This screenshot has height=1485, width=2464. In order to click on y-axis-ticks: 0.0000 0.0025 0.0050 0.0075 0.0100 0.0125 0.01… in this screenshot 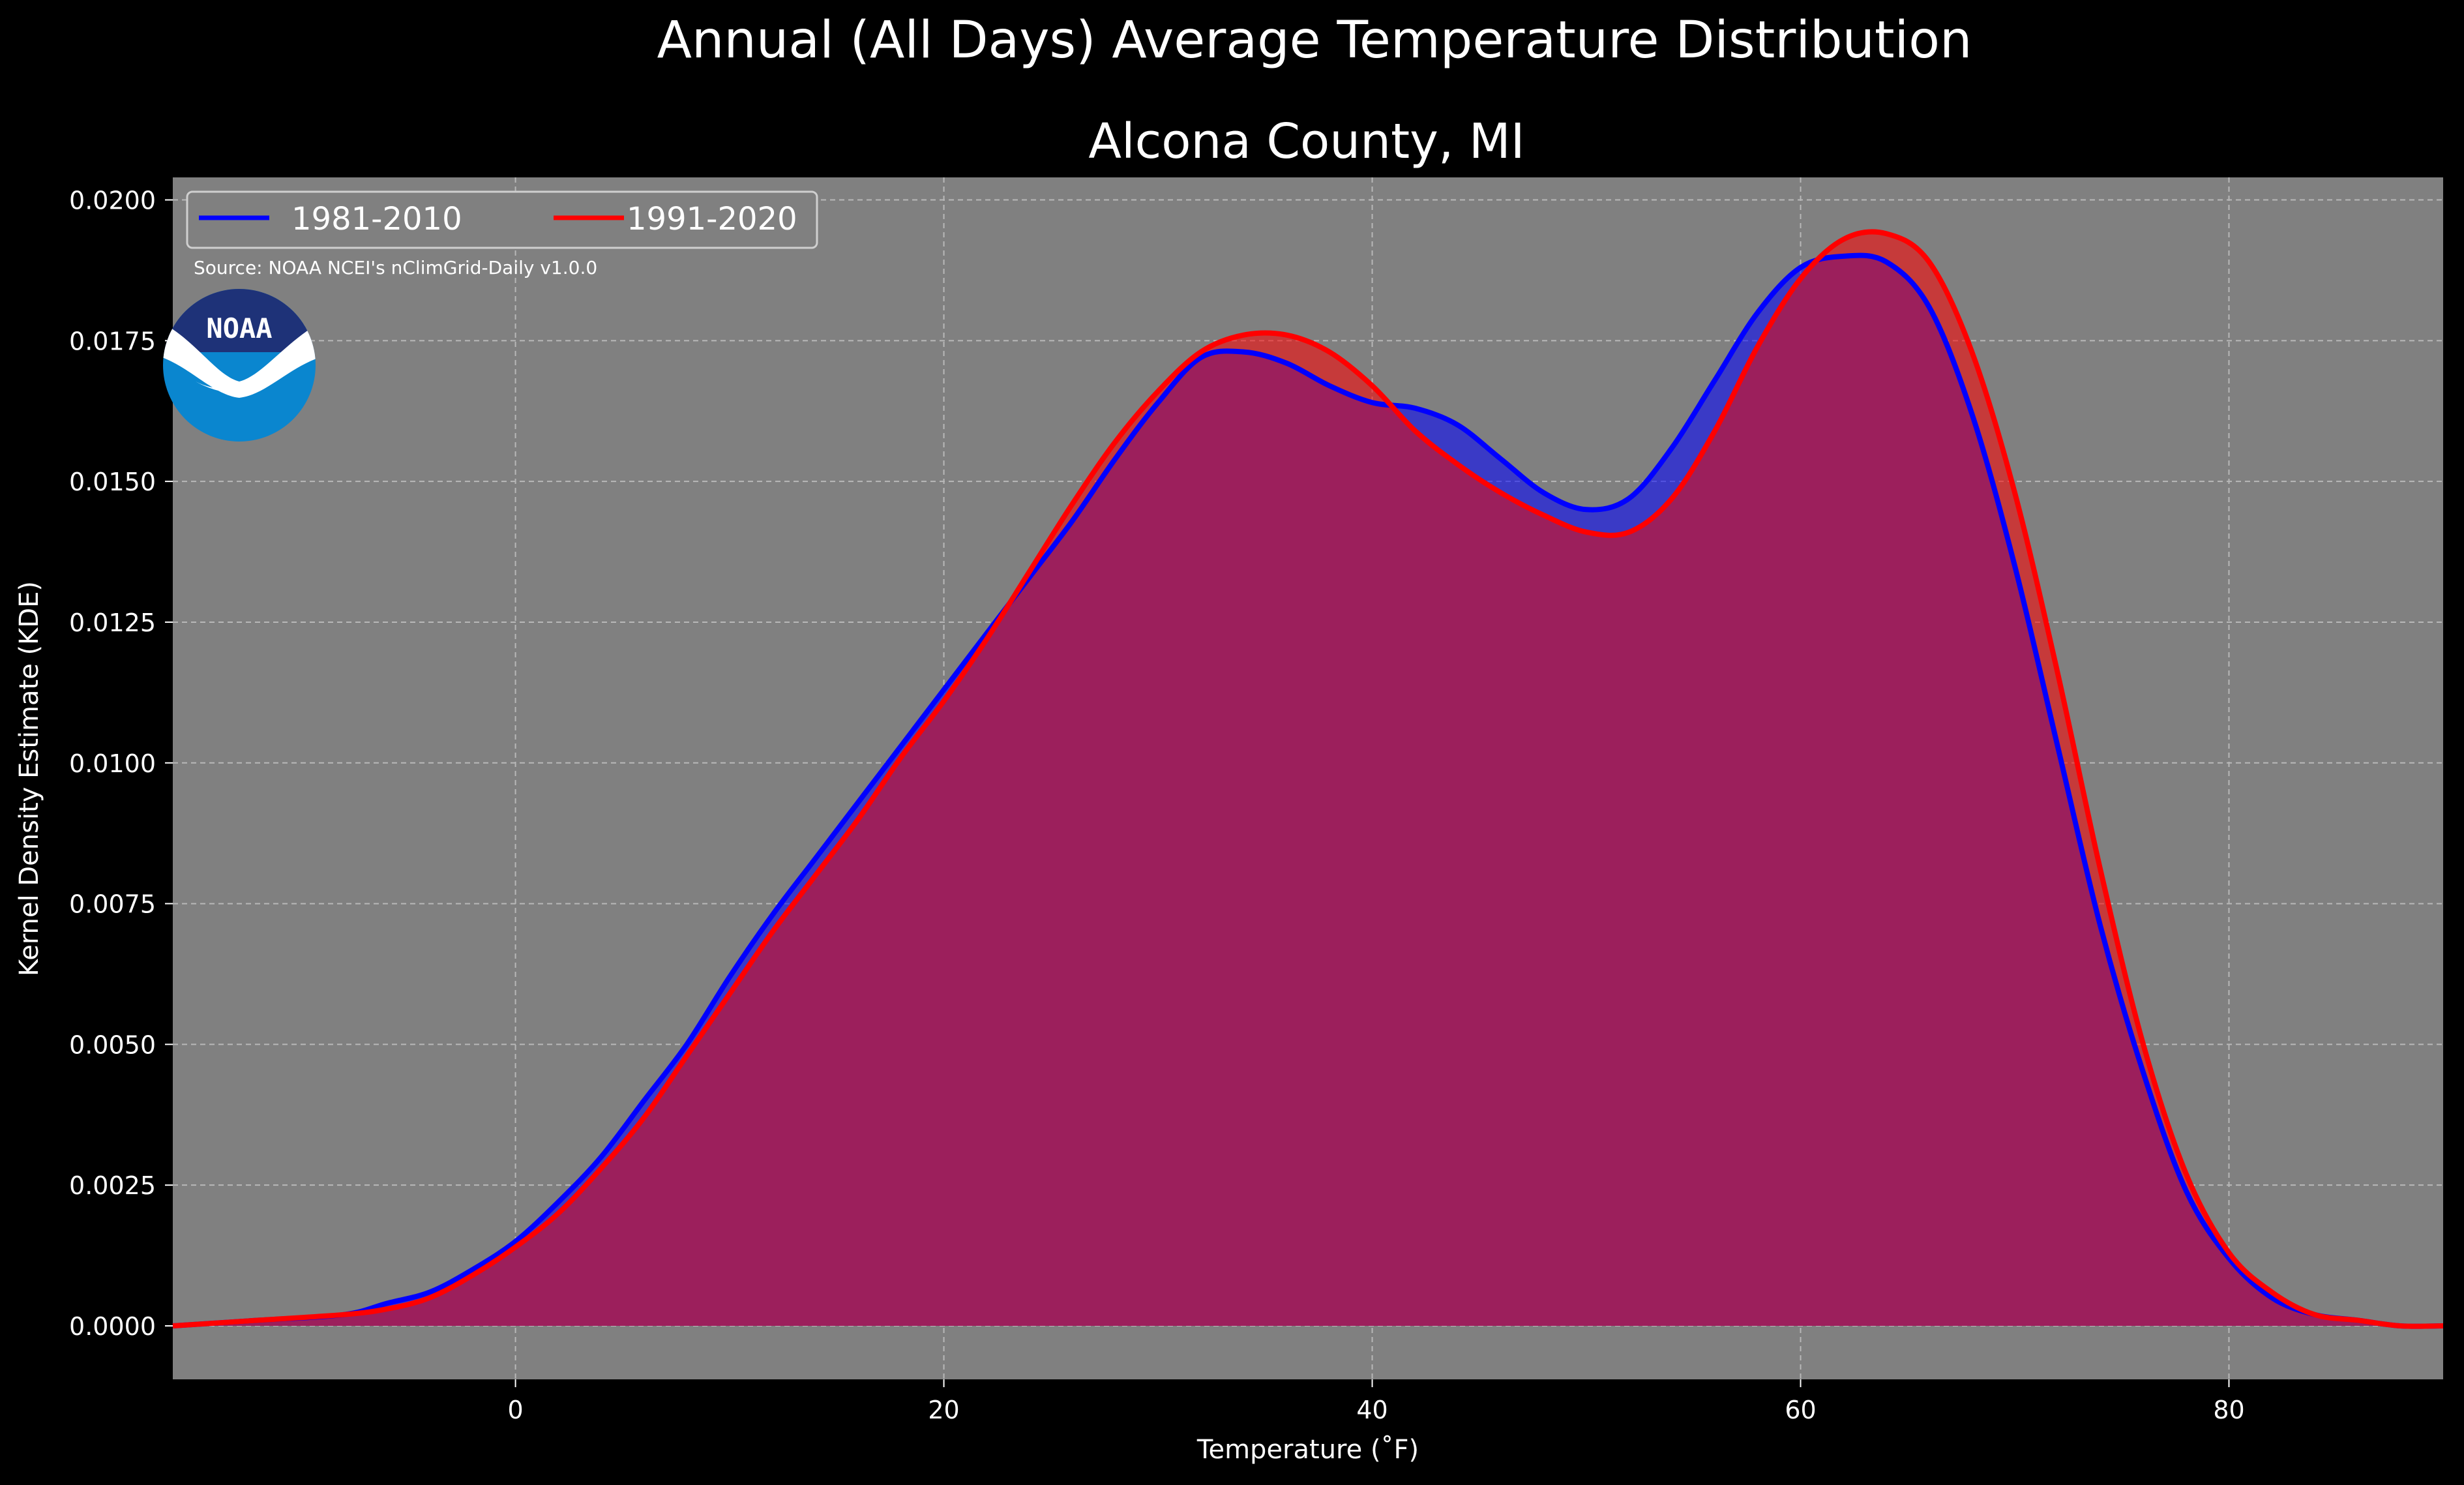, I will do `click(121, 764)`.